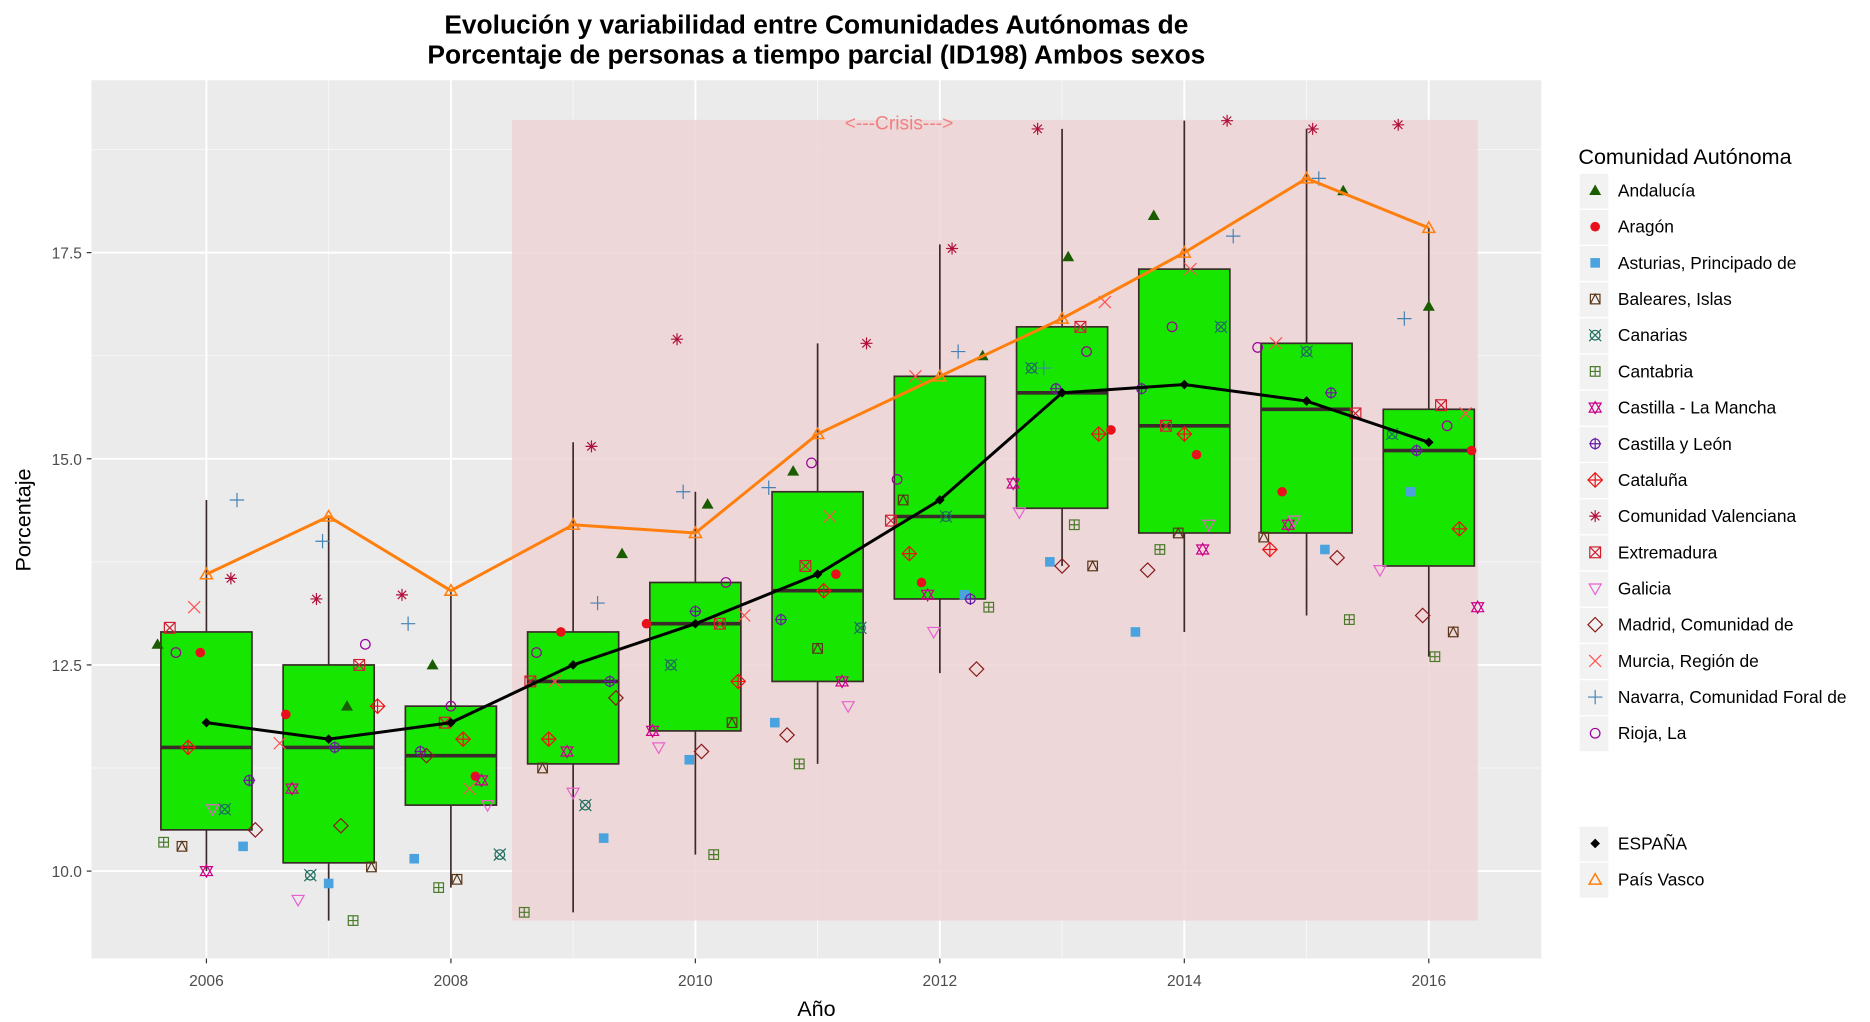 The image size is (1870, 1022). Describe the element at coordinates (67, 872) in the screenshot. I see `y-tick-label: 10.0` at that location.